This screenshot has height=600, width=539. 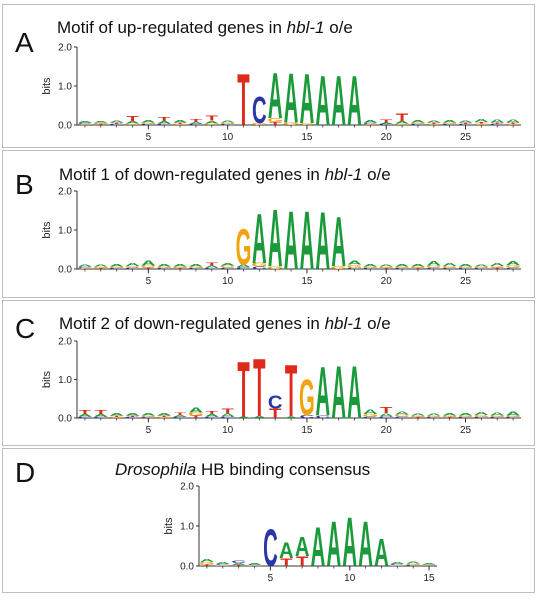 I want to click on y-axis-label: bits, so click(x=47, y=86).